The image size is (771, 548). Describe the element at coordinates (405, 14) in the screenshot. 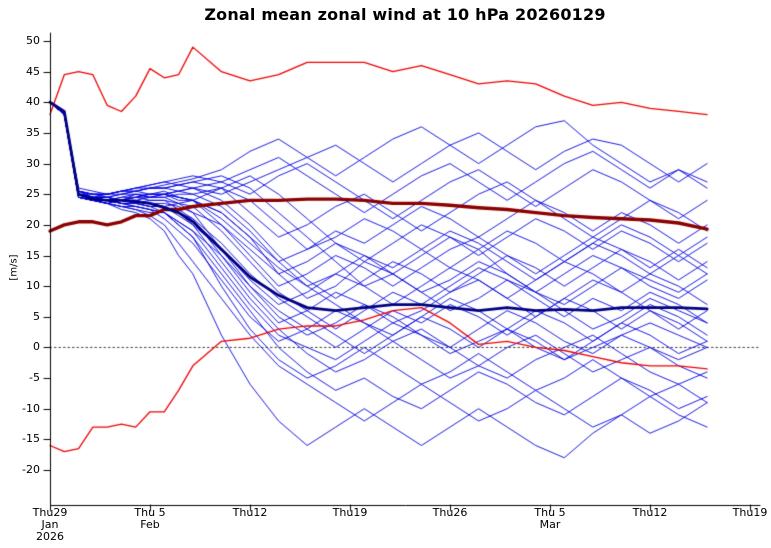

I see `chart-title: Zonal mean zonal wind at 10 hPa 20260129` at that location.